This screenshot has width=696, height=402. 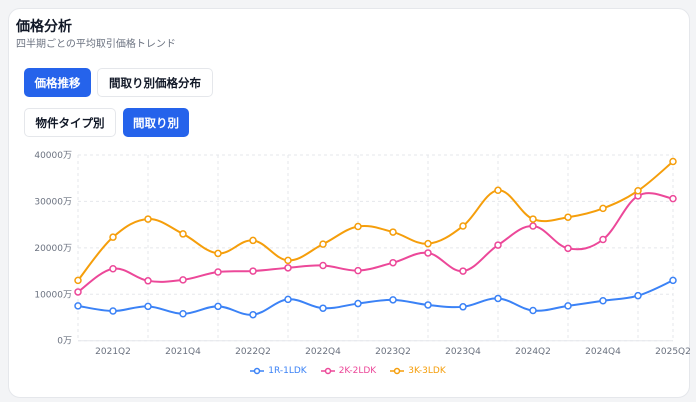 What do you see at coordinates (673, 352) in the screenshot?
I see `x-tick-label: 2025Q2` at bounding box center [673, 352].